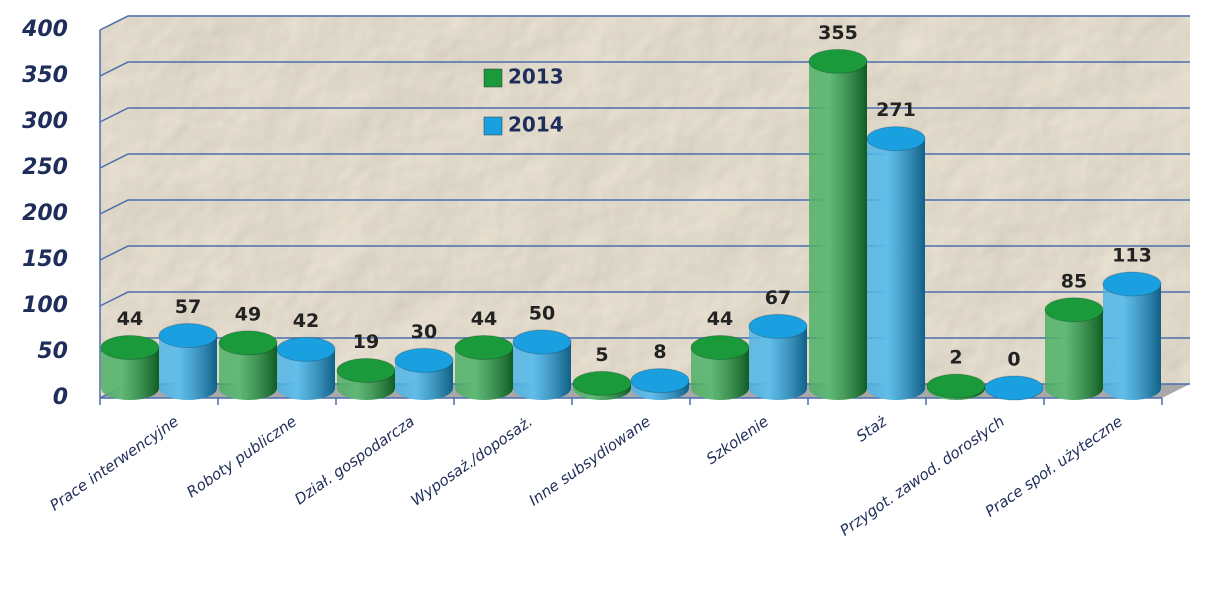 The image size is (1206, 604). What do you see at coordinates (659, 352) in the screenshot?
I see `value-label: 8` at bounding box center [659, 352].